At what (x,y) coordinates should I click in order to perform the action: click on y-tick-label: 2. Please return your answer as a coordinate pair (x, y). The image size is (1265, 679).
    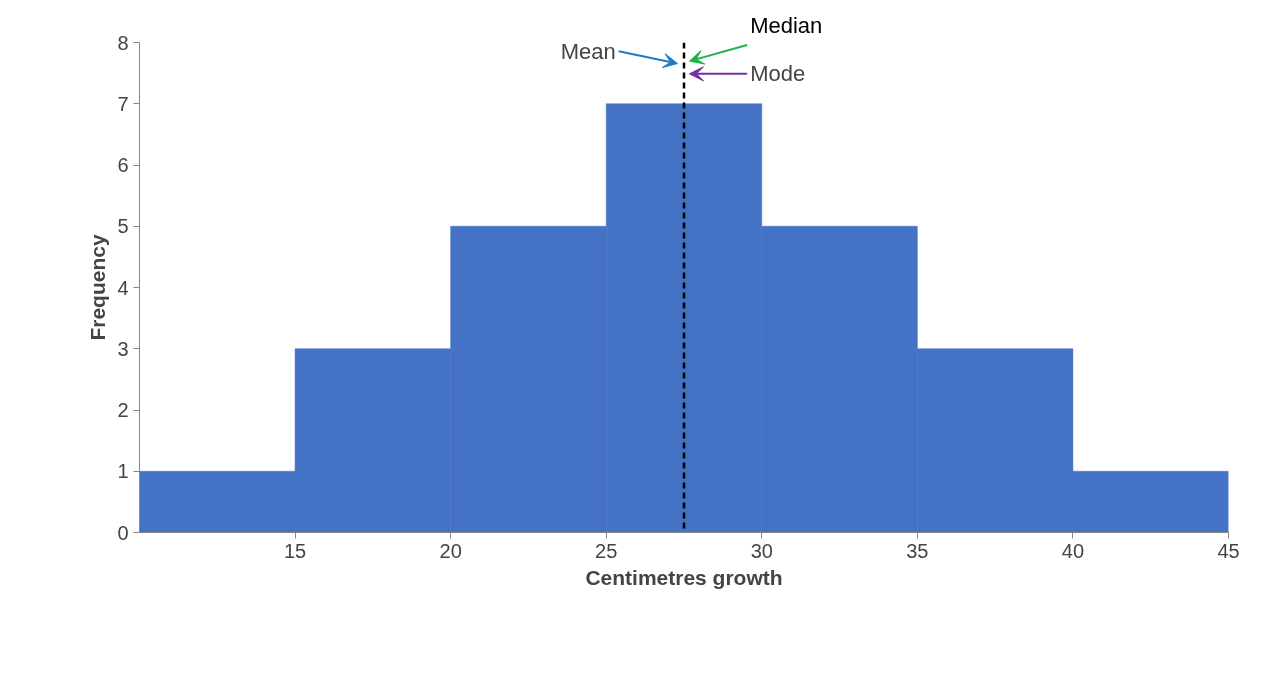
    Looking at the image, I should click on (123, 410).